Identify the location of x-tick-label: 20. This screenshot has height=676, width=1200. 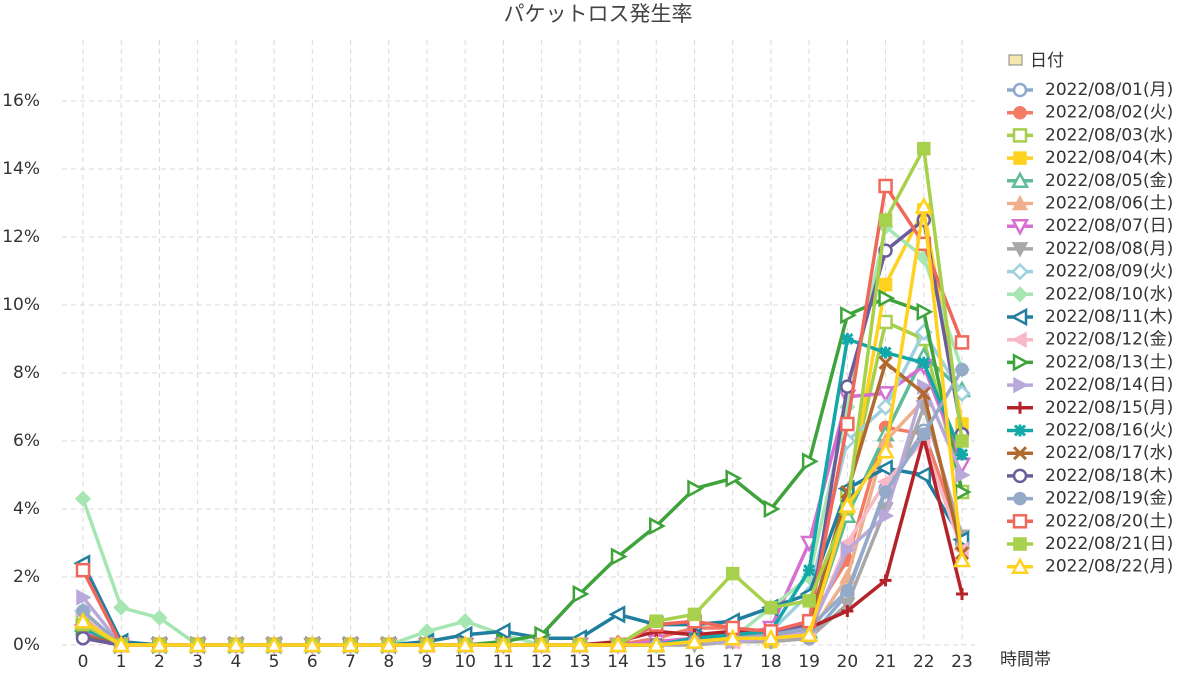
(848, 662).